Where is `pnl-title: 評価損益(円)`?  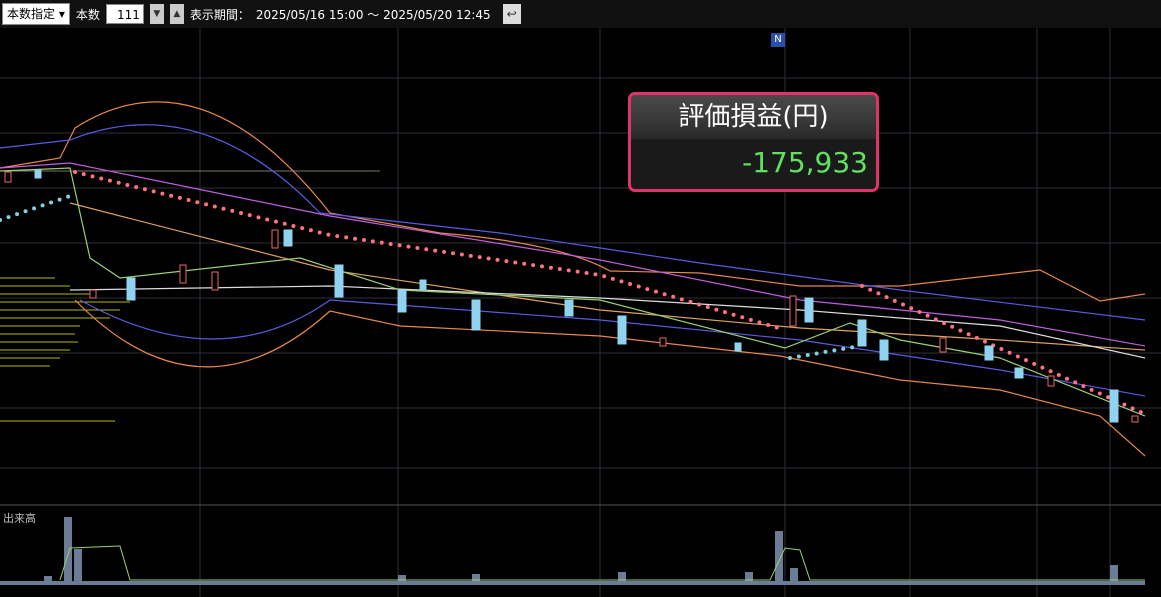
pnl-title: 評価損益(円) is located at coordinates (753, 117).